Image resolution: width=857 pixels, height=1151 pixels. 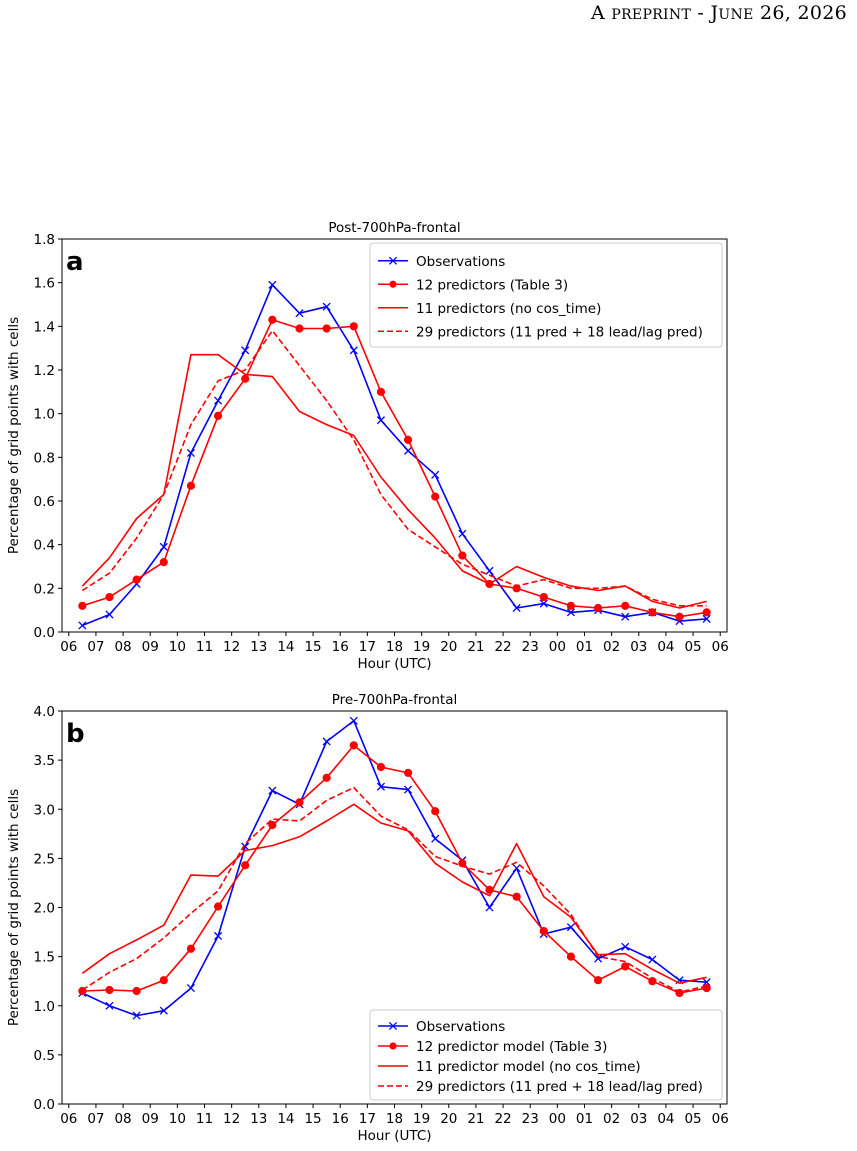 I want to click on x-tick-label: 17, so click(x=367, y=647).